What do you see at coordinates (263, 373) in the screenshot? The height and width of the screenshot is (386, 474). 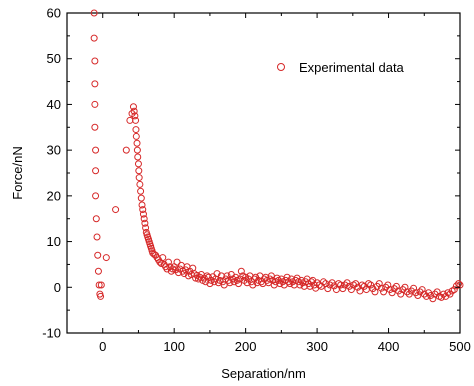 I see `x-axis-title: Separation/nm` at bounding box center [263, 373].